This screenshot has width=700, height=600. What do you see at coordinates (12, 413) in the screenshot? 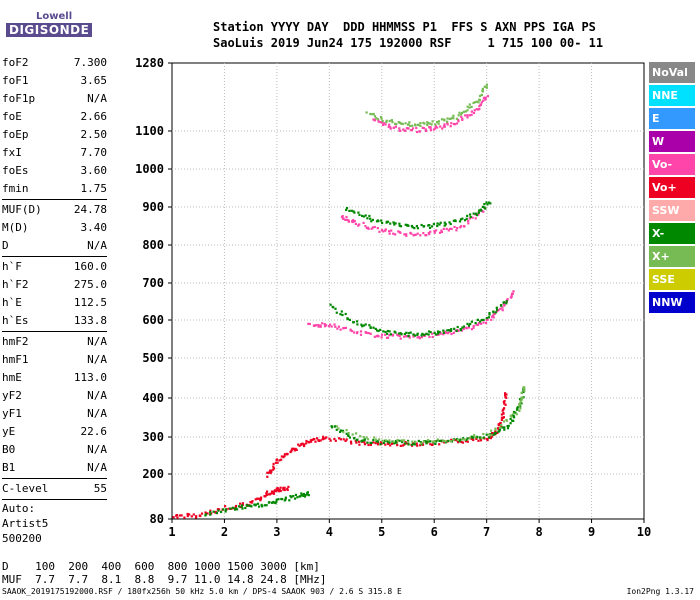
I see `param-key: yF1` at bounding box center [12, 413].